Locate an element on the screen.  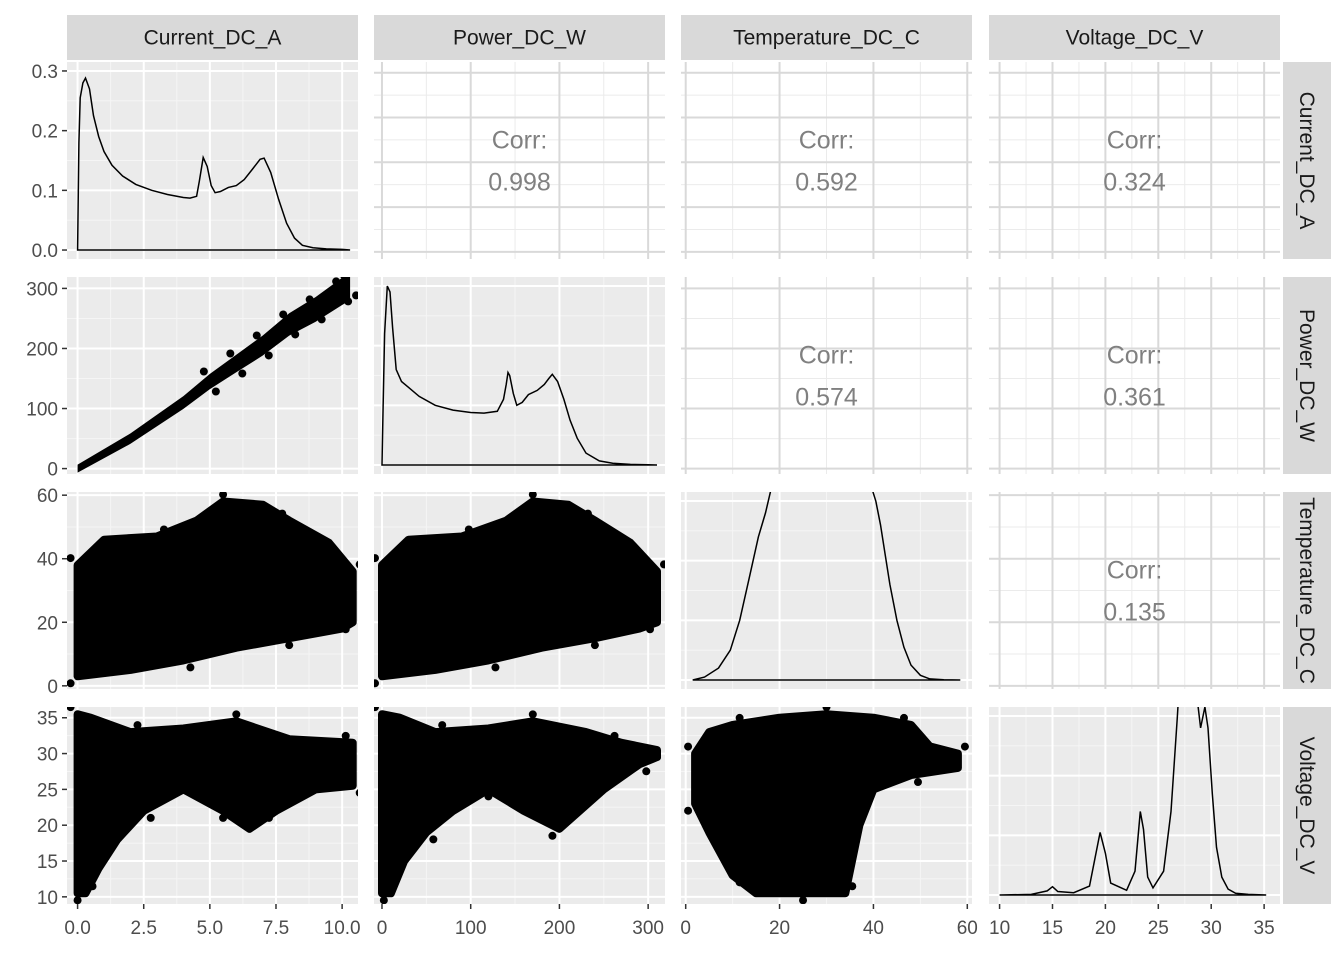
panel-r4-c2: 0 100 200 300 is located at coordinates (519, 823).